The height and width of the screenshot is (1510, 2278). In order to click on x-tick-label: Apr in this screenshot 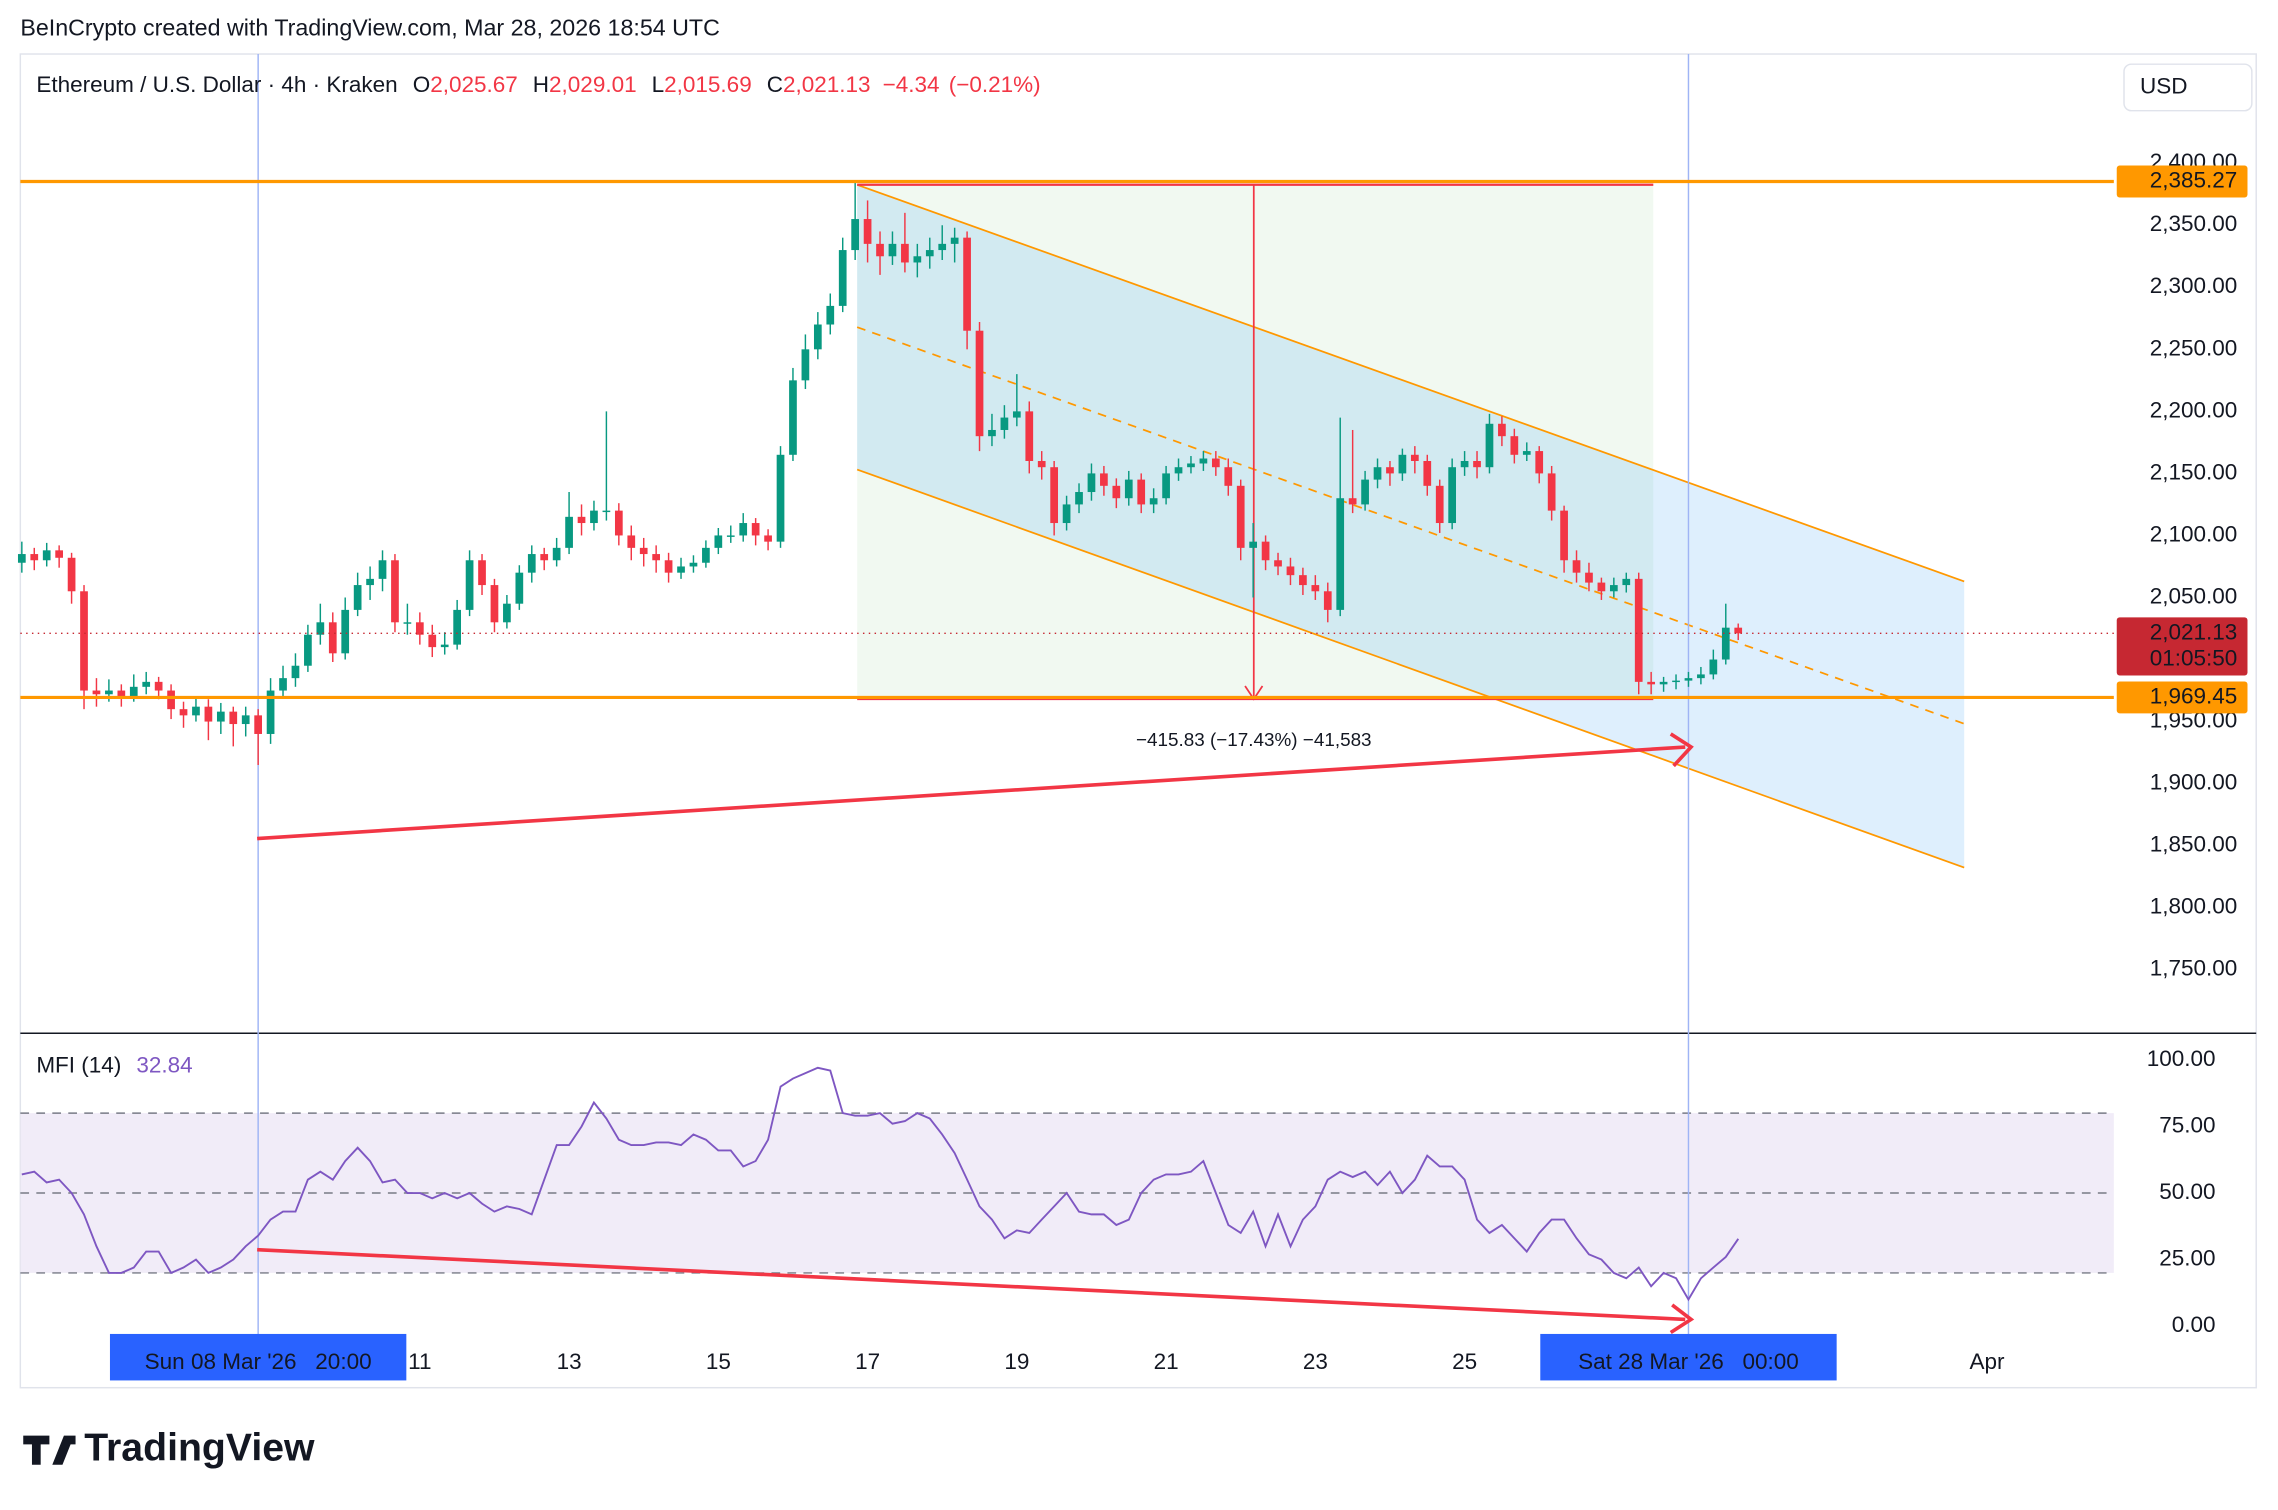, I will do `click(1987, 1361)`.